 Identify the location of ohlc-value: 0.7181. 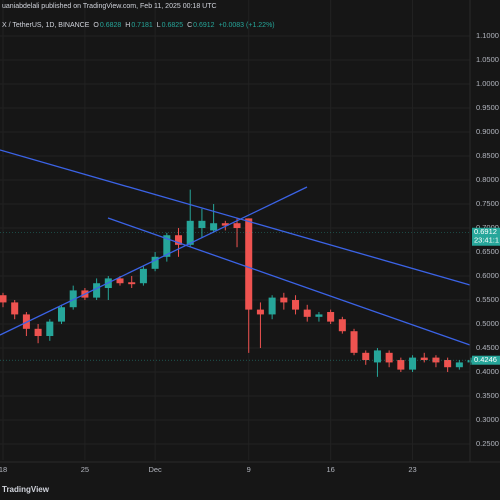
(142, 25).